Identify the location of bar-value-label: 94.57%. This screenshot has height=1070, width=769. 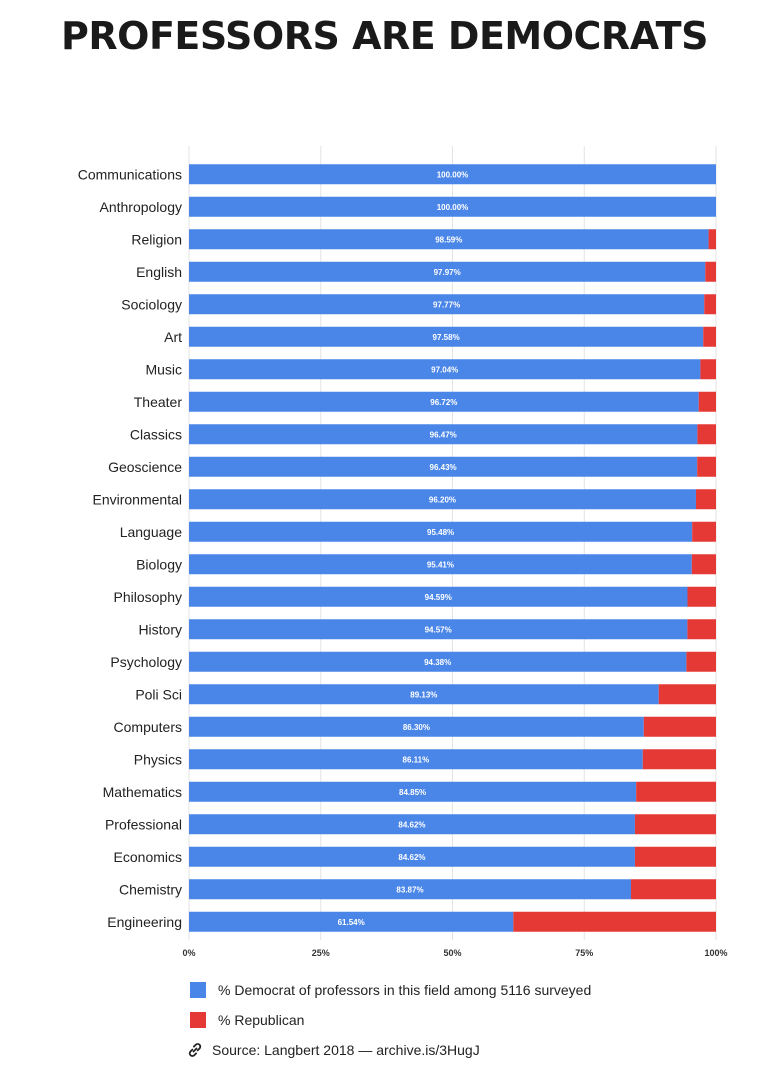
(438, 629).